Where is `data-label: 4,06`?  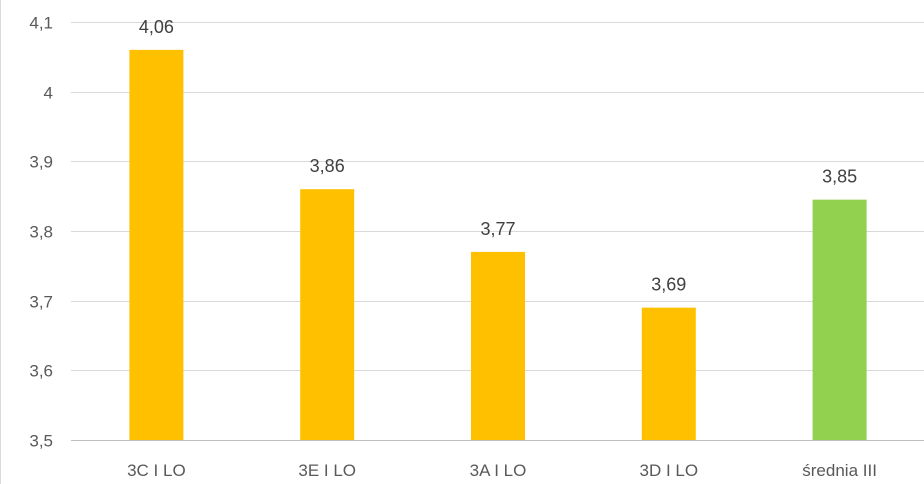
data-label: 4,06 is located at coordinates (156, 27).